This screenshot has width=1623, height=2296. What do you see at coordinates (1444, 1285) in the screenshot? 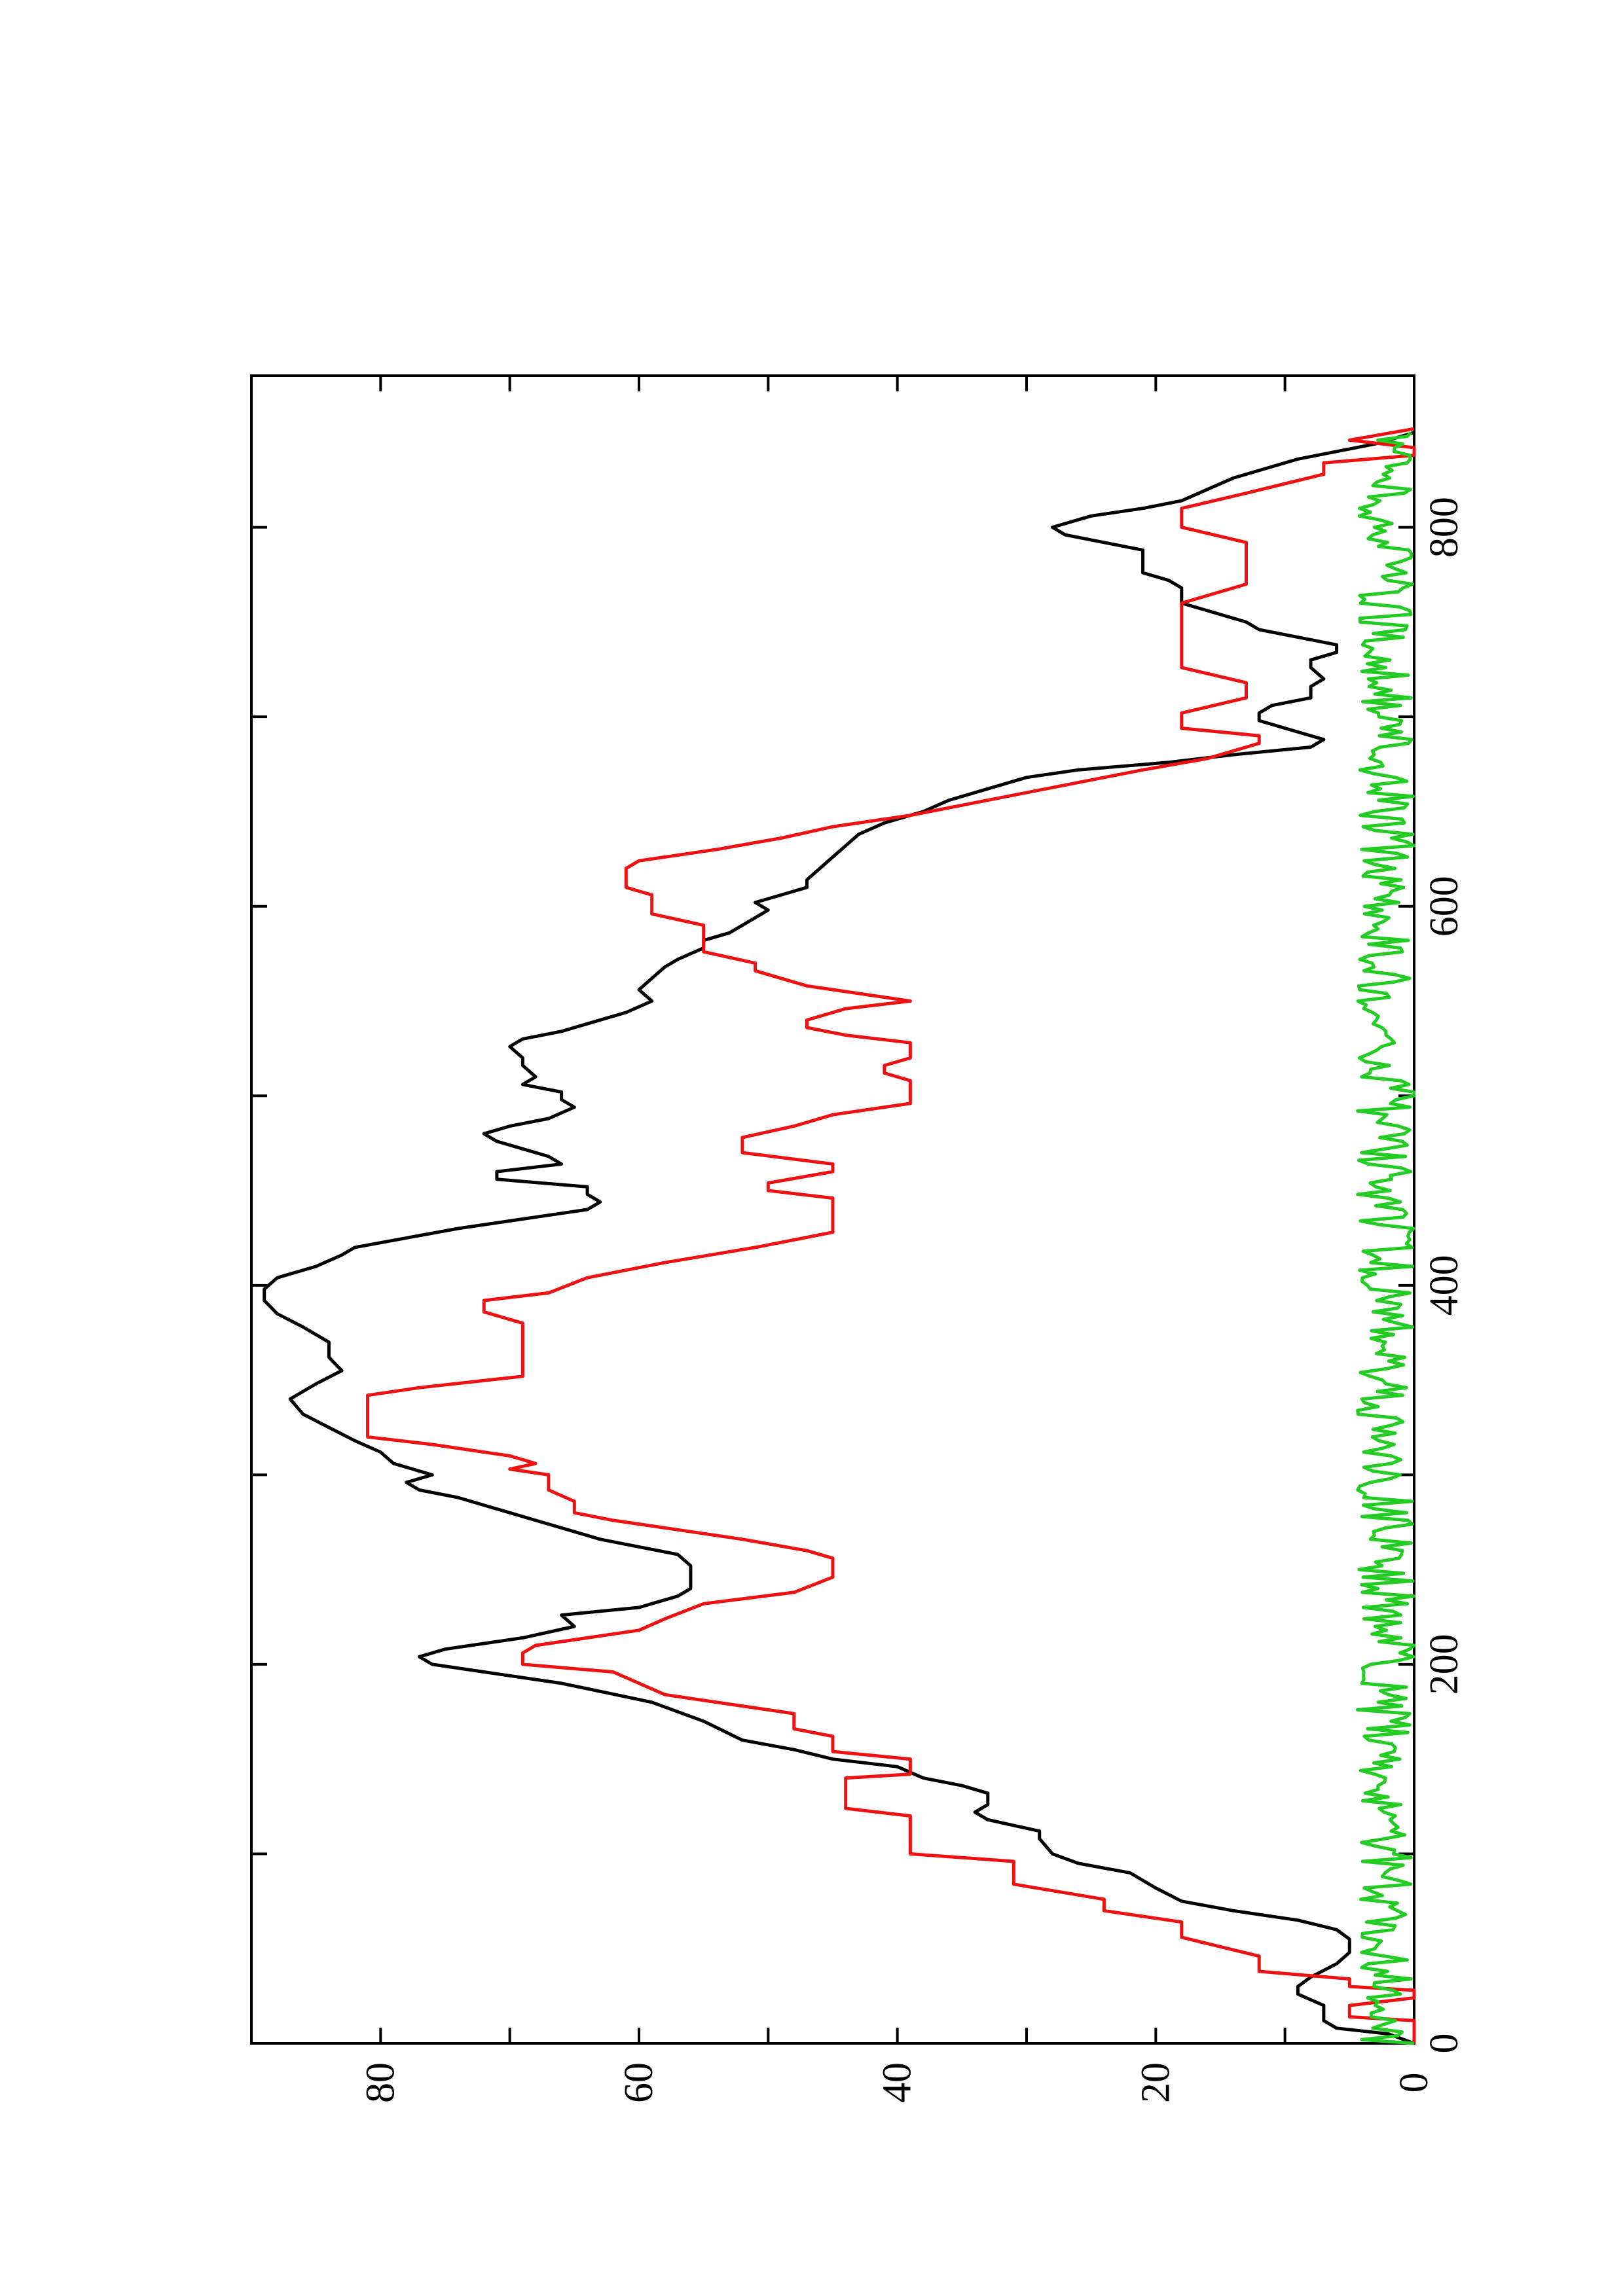
I see `x-tick-label: 400` at bounding box center [1444, 1285].